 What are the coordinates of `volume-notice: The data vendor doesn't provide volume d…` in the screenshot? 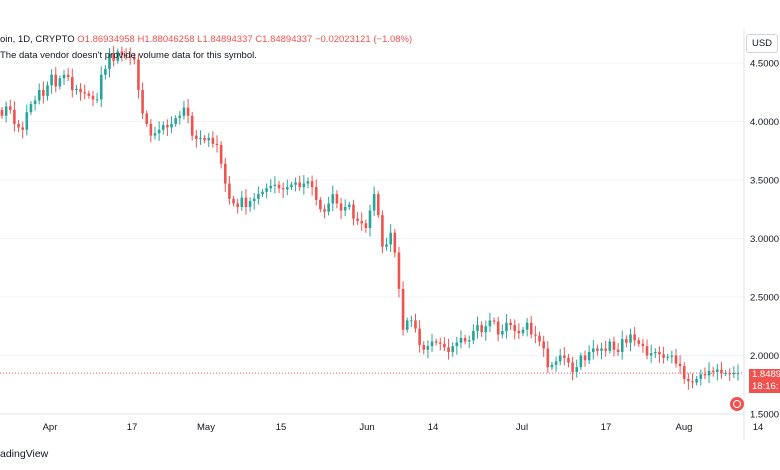 It's located at (128, 55).